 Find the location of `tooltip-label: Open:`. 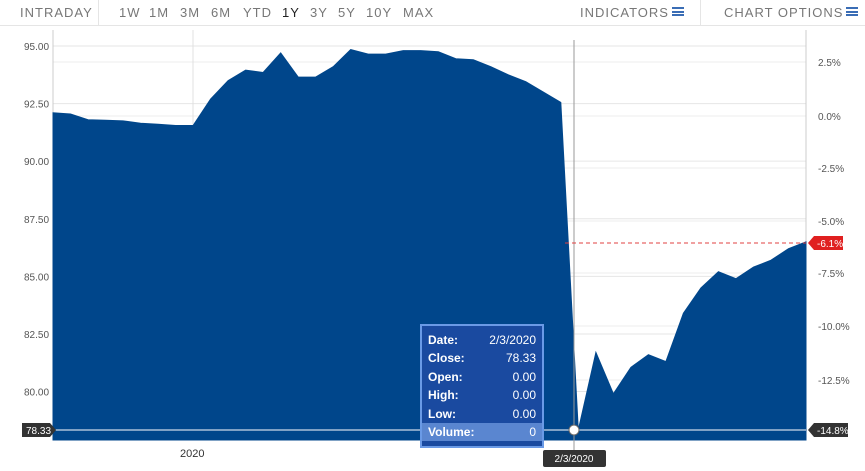

tooltip-label: Open: is located at coordinates (445, 376).